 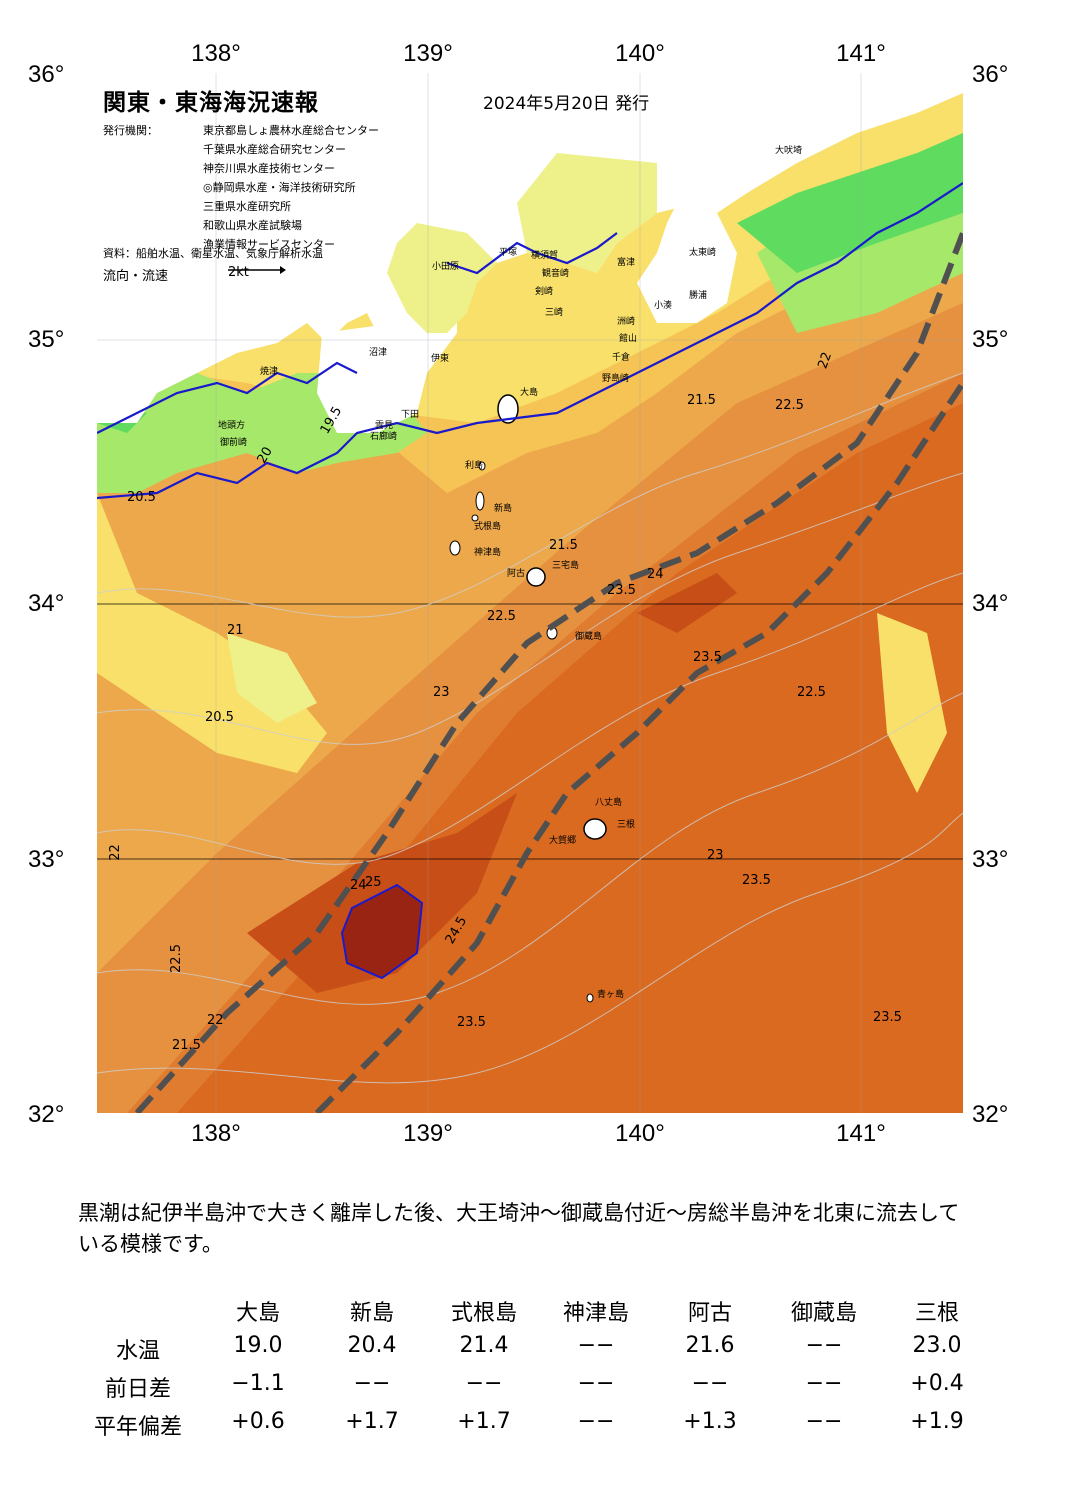 I want to click on lat-tick-33-right: 33°, so click(x=990, y=859).